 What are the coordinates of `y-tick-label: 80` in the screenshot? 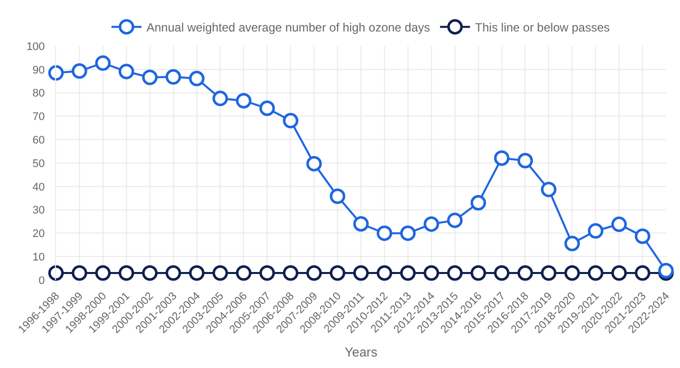 It's located at (38, 94).